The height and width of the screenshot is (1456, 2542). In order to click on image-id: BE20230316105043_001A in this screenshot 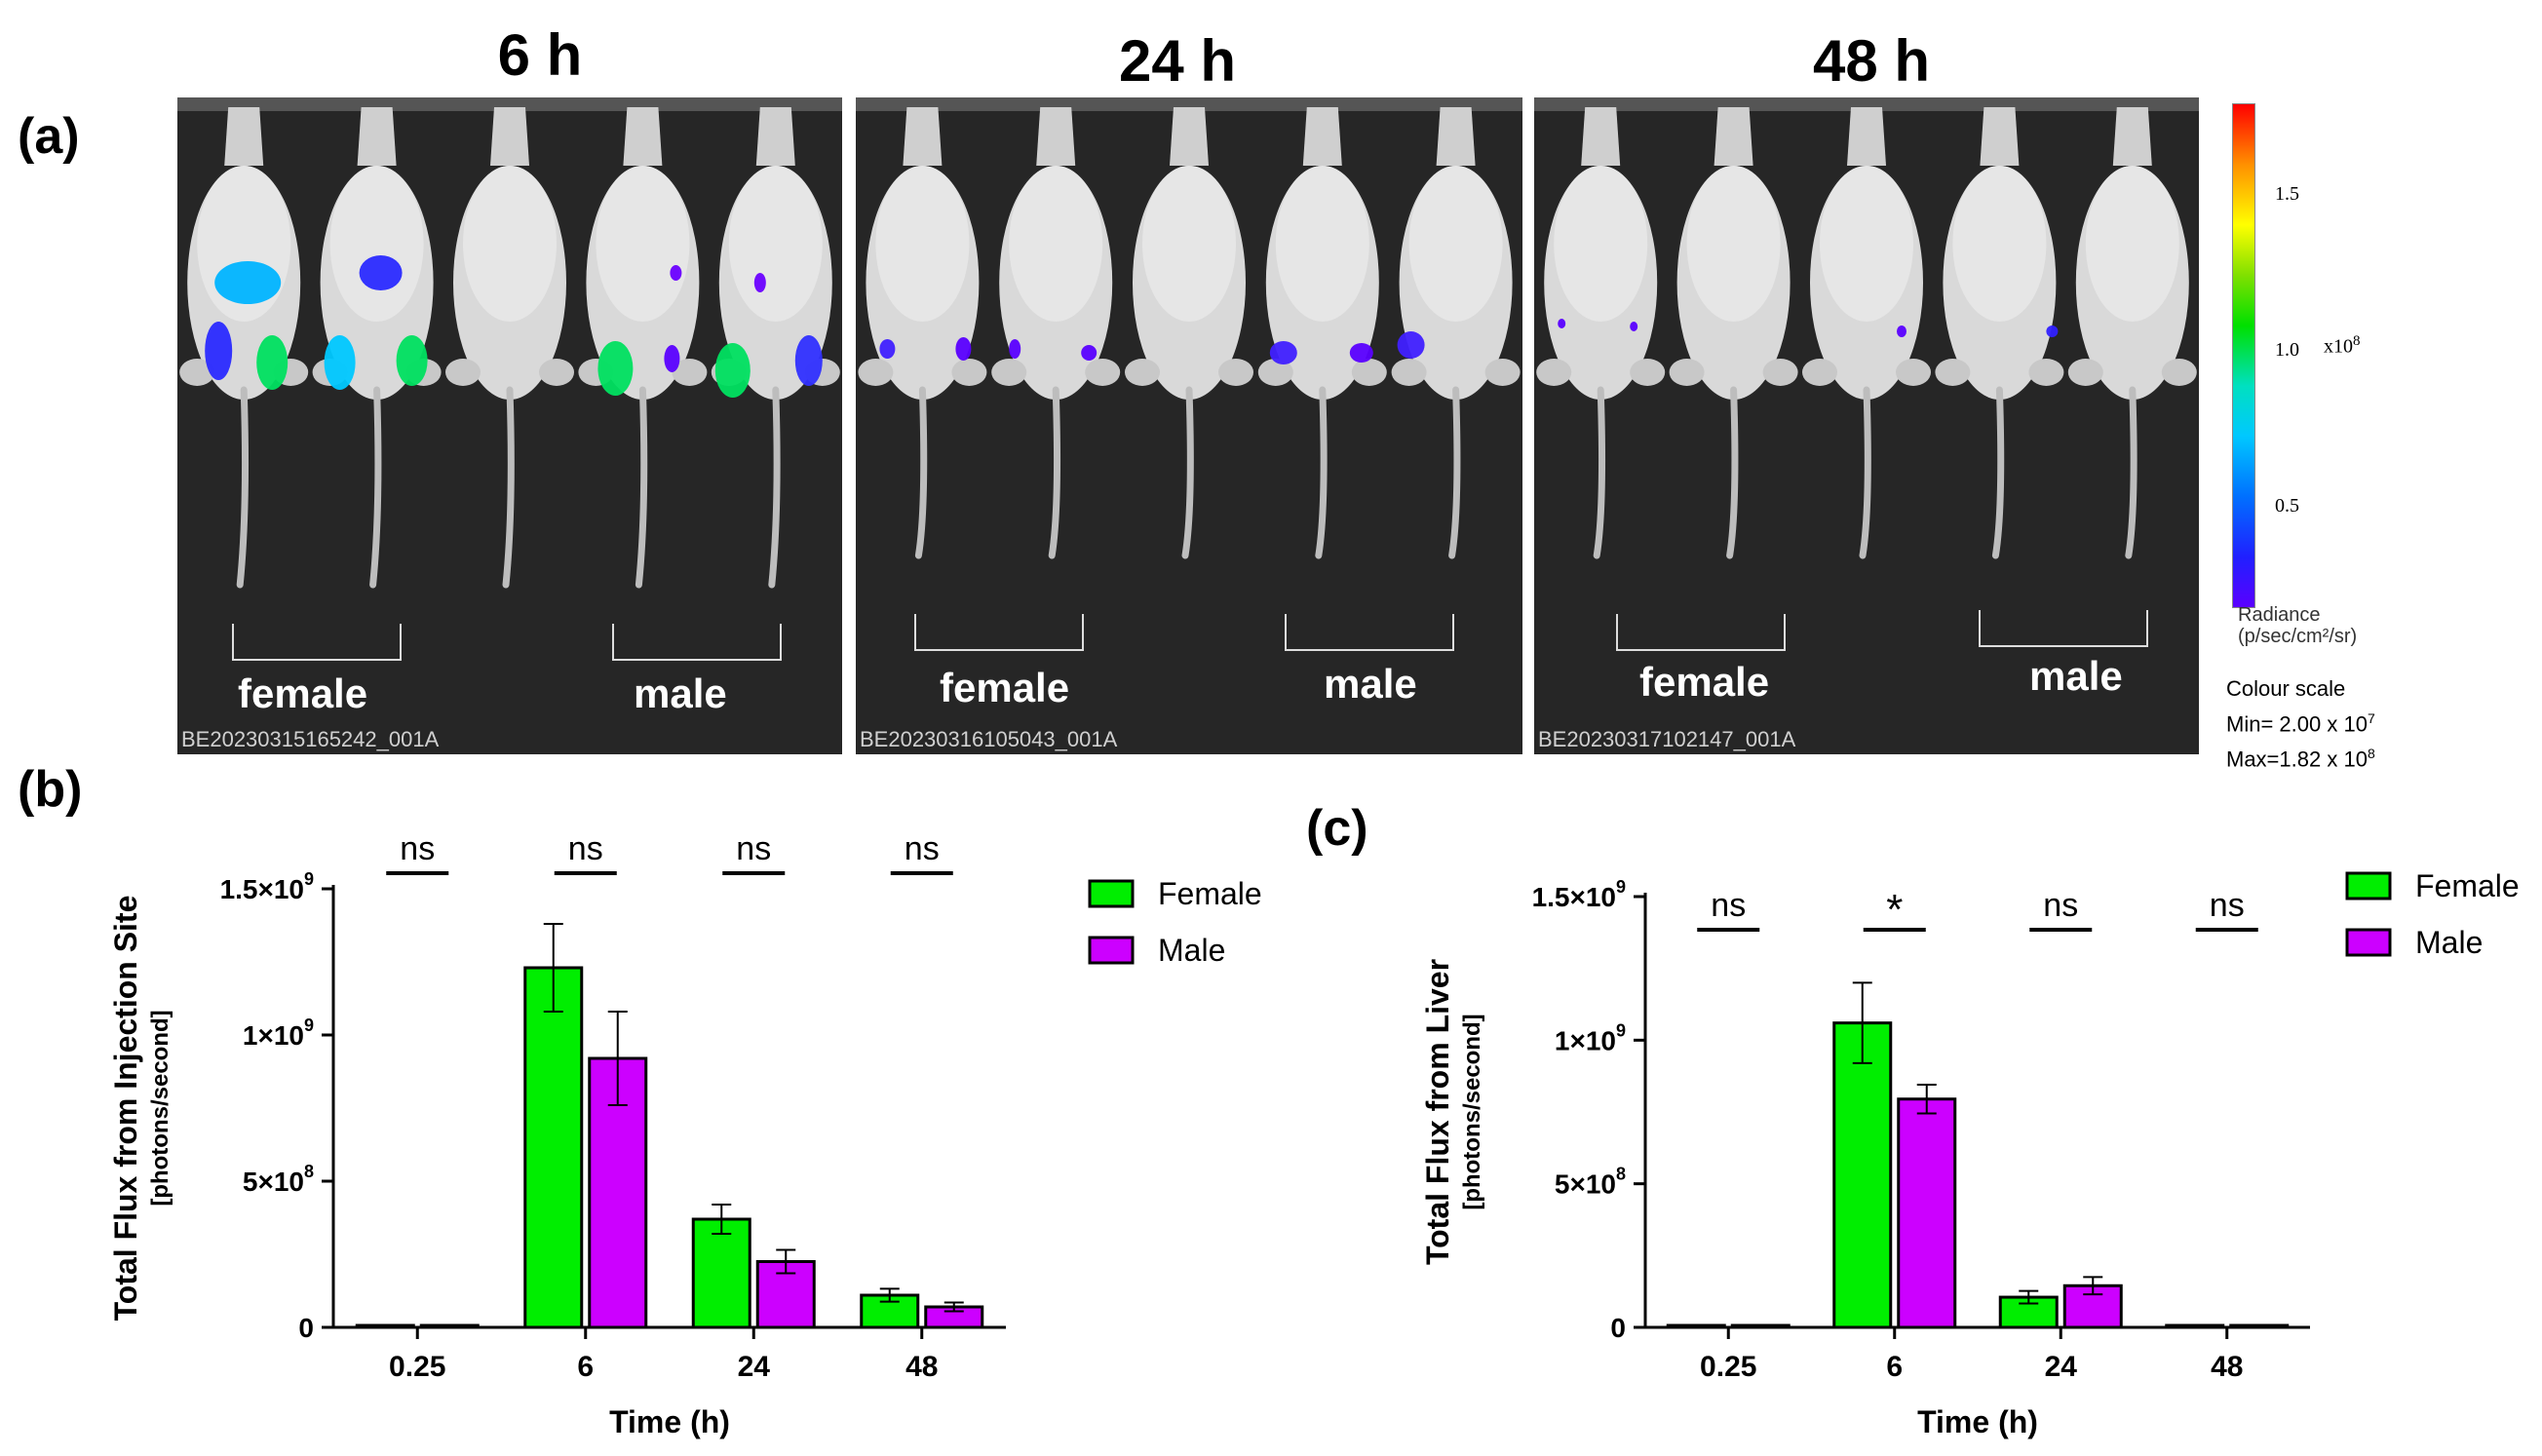, I will do `click(989, 739)`.